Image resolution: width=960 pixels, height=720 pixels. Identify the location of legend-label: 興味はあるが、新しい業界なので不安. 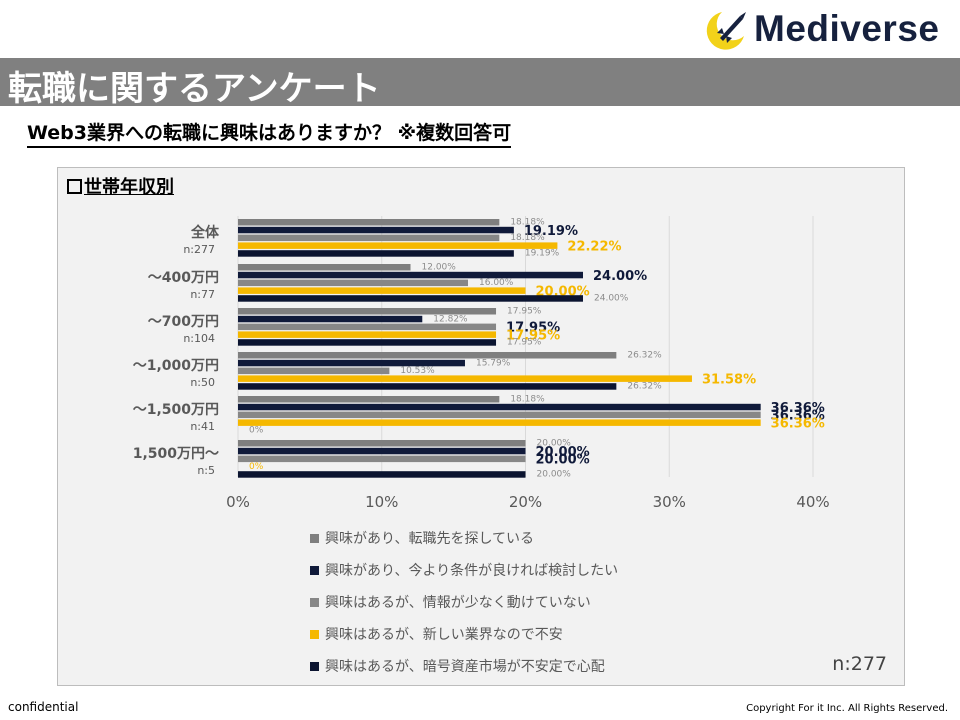
(444, 635).